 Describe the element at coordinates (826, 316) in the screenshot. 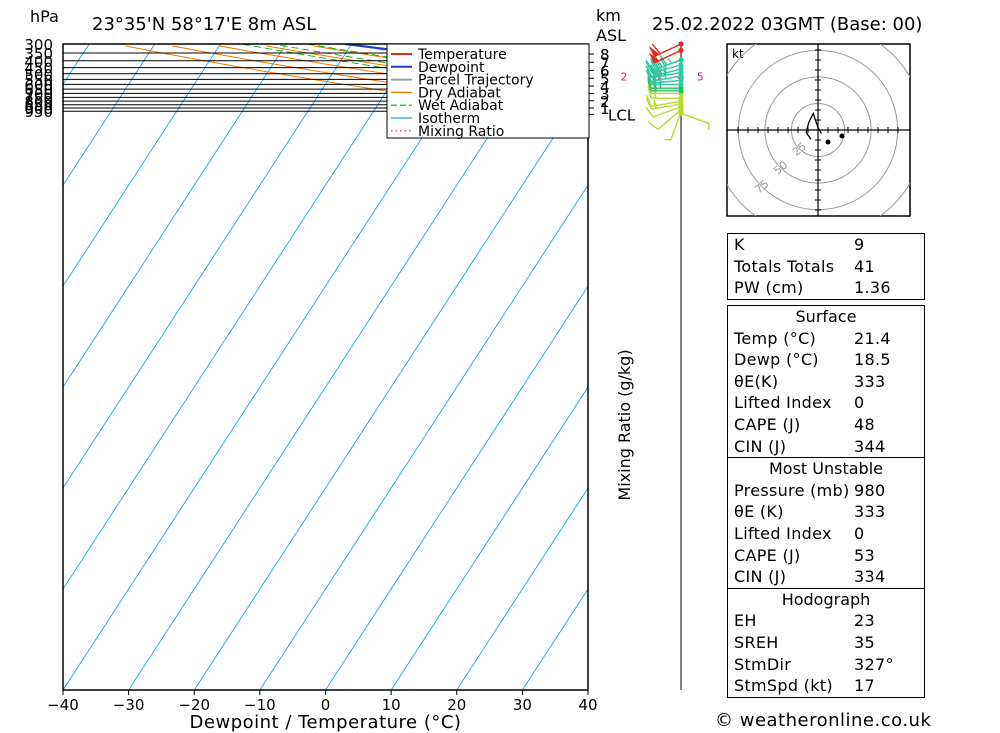

I see `surface-title: Surface` at that location.